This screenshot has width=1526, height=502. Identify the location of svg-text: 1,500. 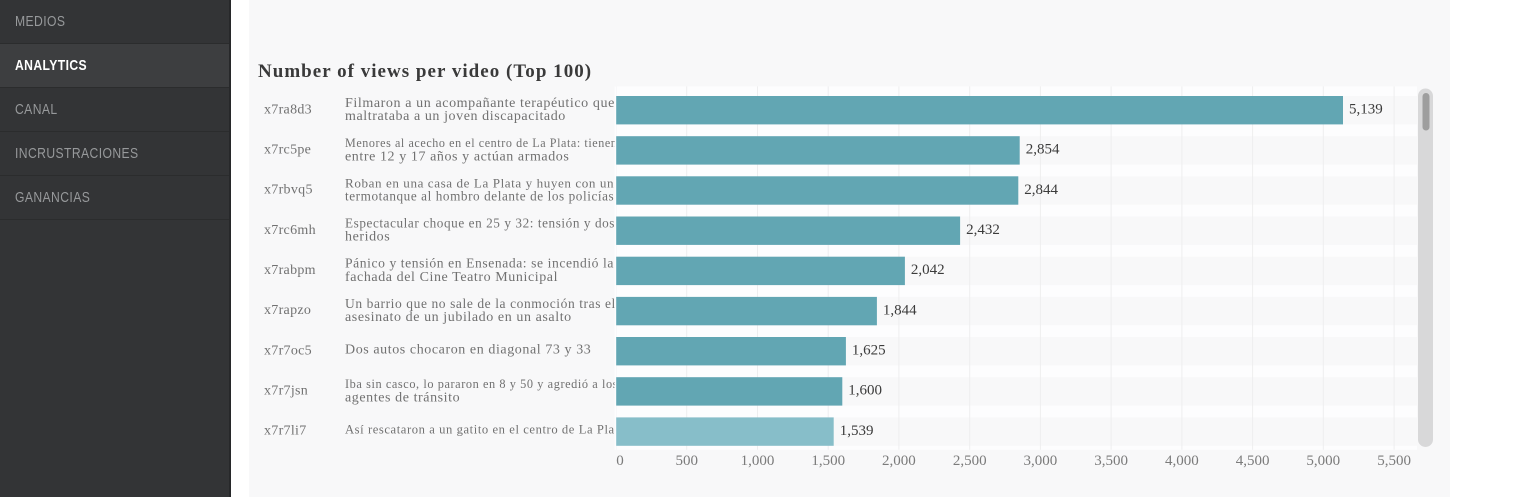
(828, 461).